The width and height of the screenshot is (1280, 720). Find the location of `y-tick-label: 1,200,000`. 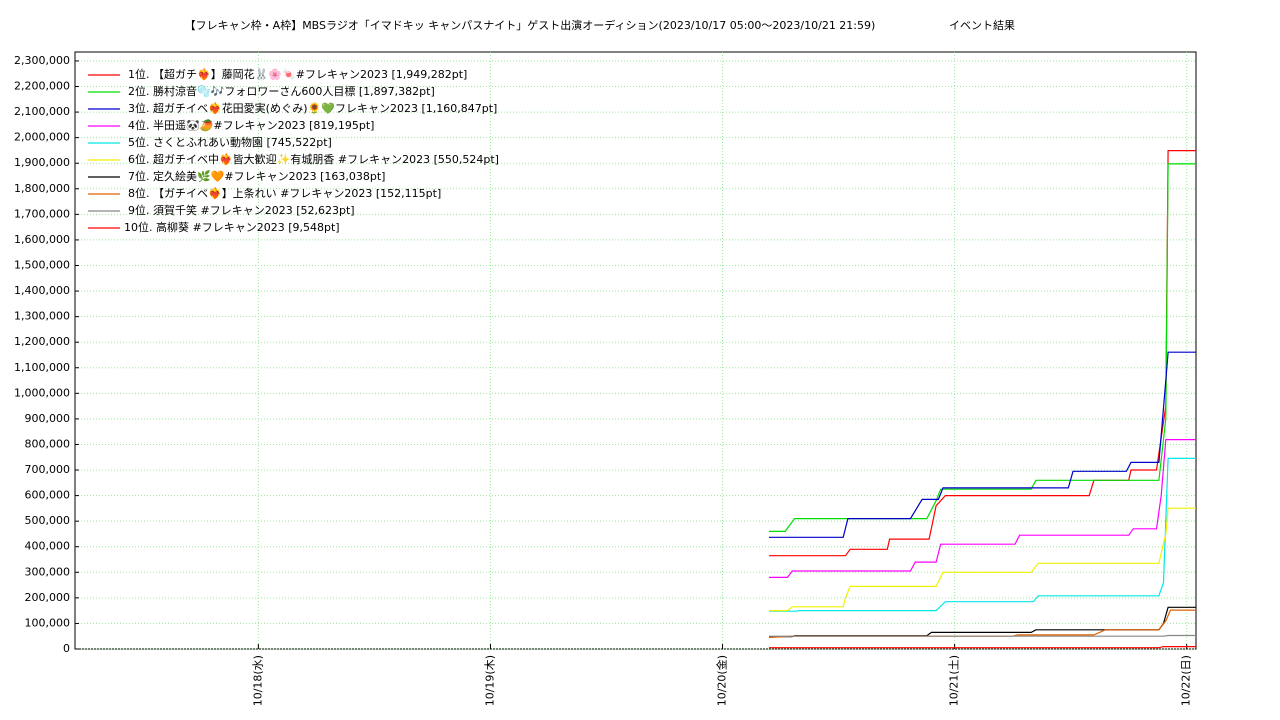

y-tick-label: 1,200,000 is located at coordinates (42, 341).